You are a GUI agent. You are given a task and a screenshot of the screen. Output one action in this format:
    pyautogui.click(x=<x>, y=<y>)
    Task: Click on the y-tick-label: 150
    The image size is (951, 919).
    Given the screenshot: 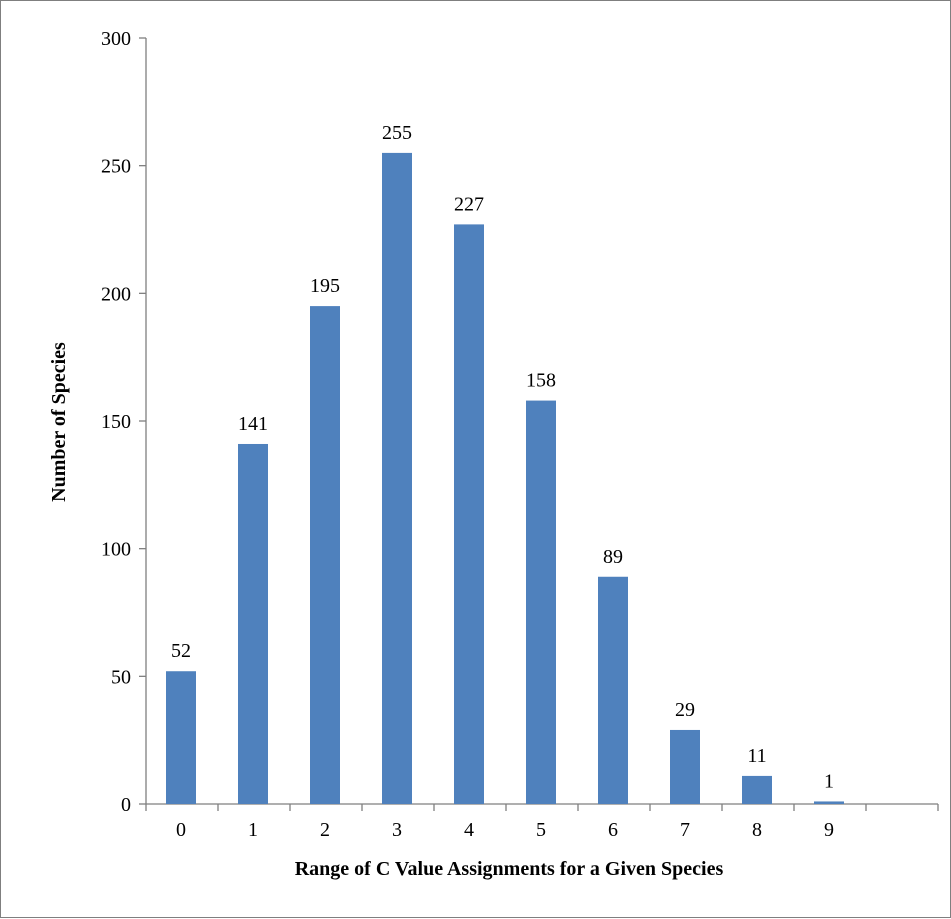 What is the action you would take?
    pyautogui.click(x=116, y=422)
    